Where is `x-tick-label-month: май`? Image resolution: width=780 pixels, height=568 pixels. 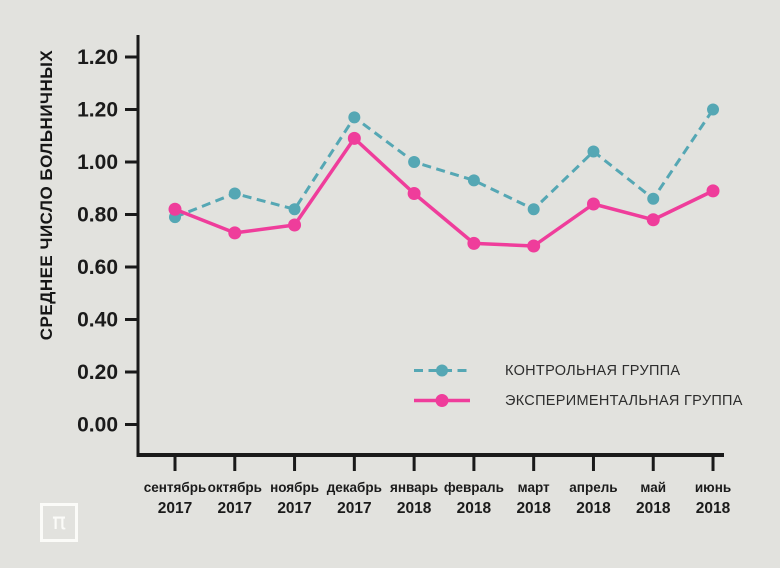
x-tick-label-month: май is located at coordinates (653, 487).